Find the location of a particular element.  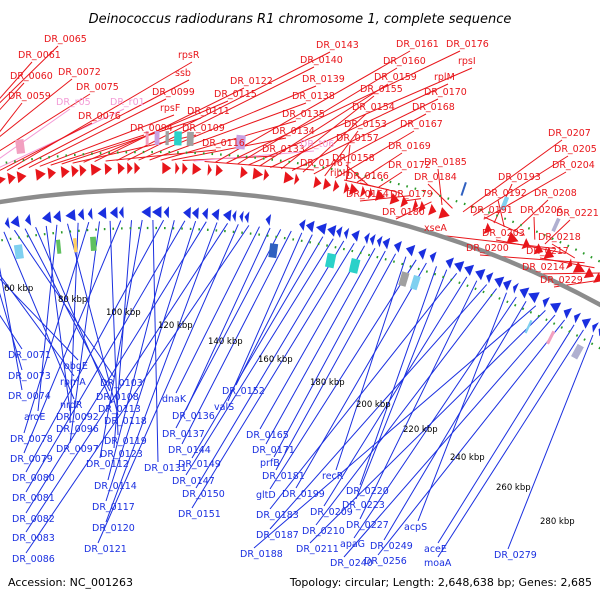

reverse-gene-label: DR_0120 is located at coordinates (113, 528).